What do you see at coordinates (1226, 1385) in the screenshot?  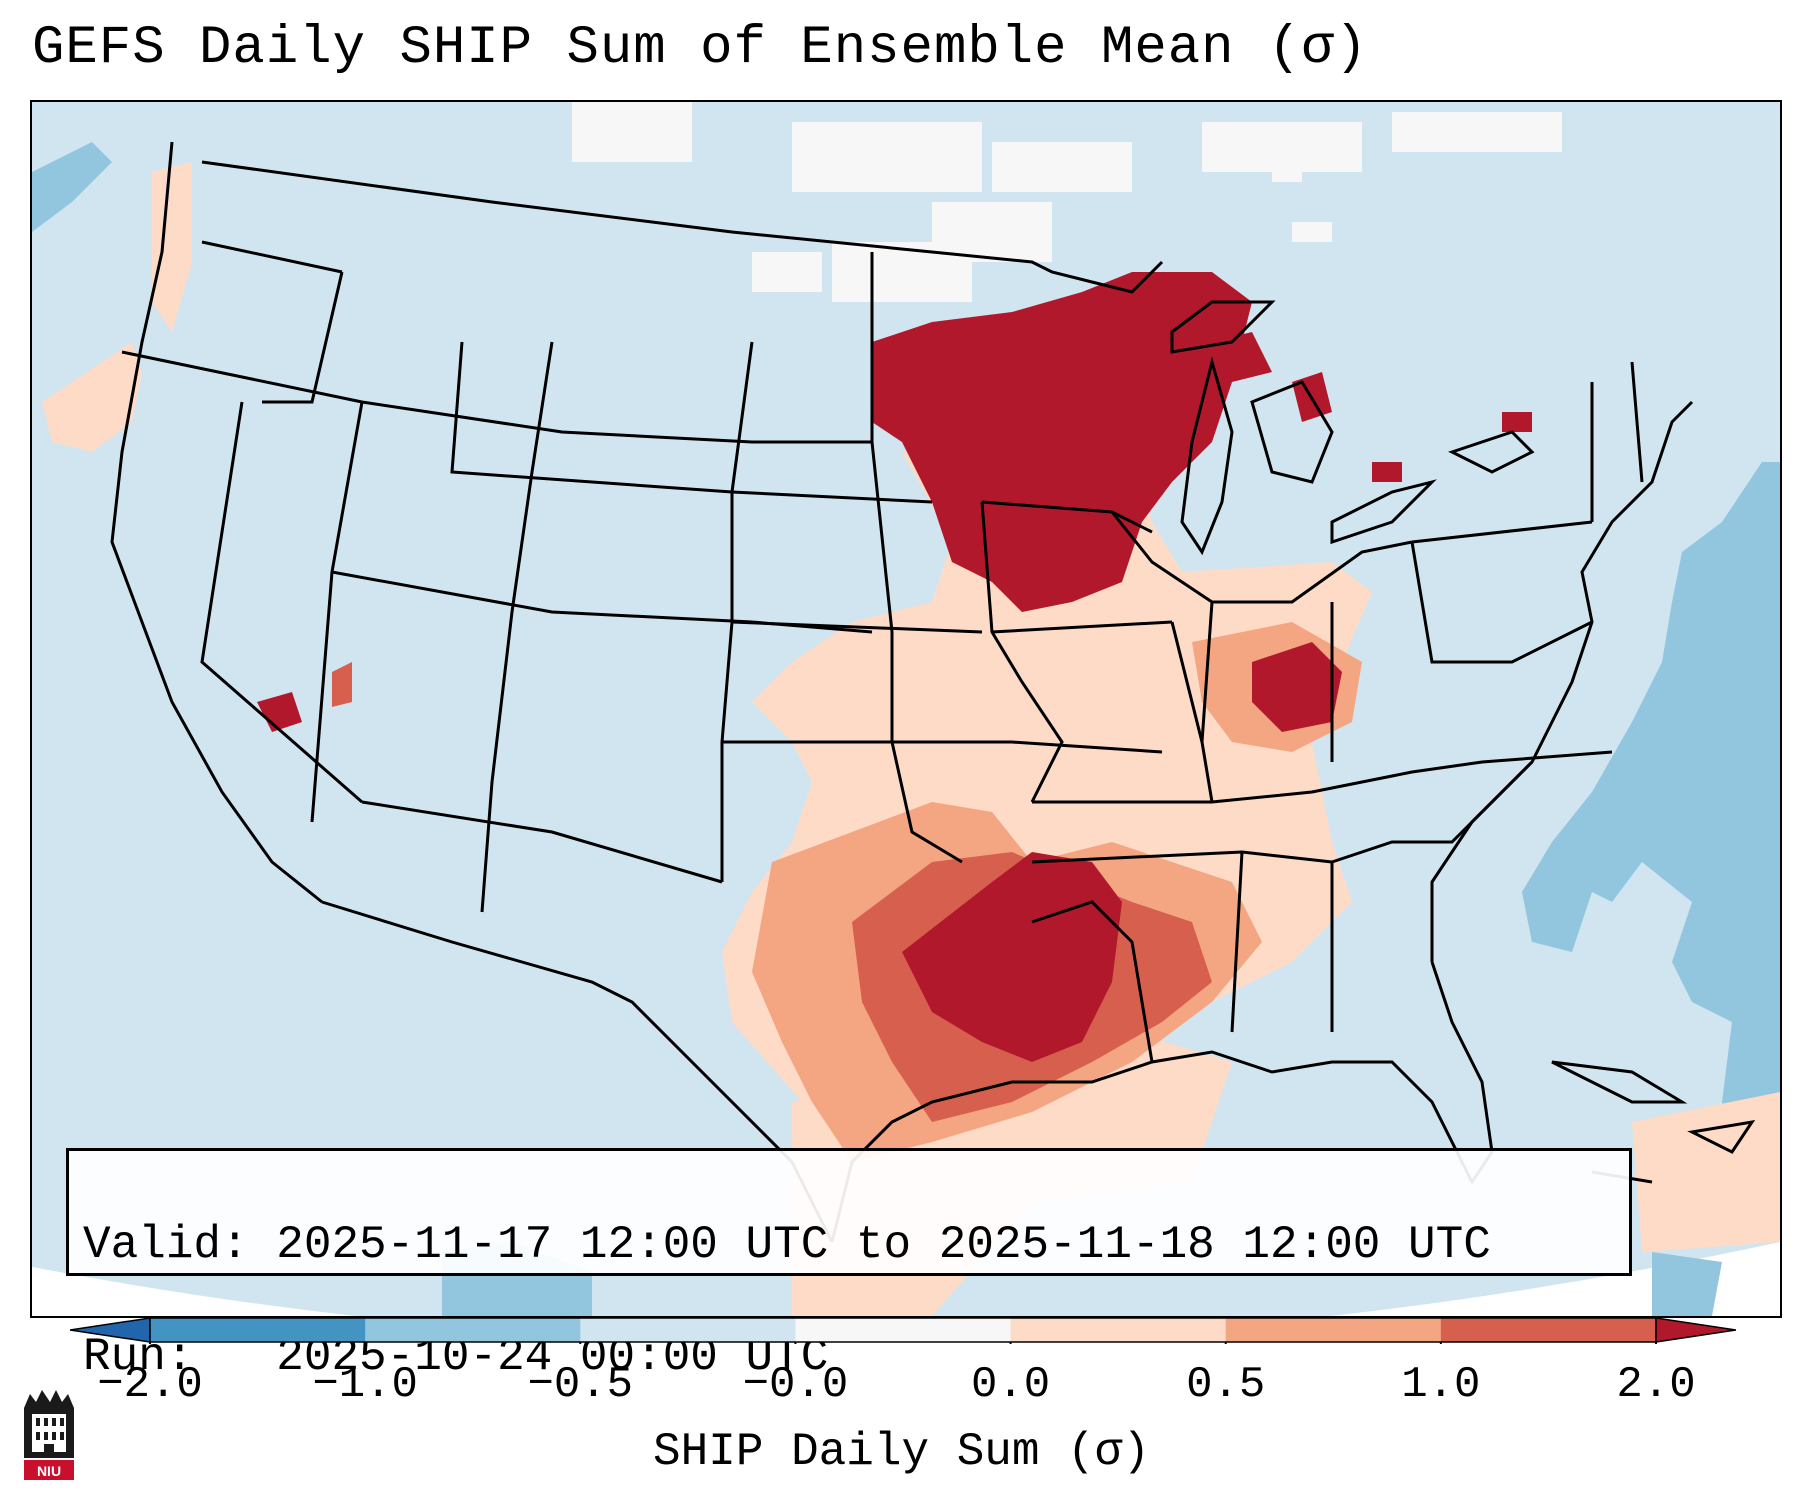 I see `colorbar-tick-label: 0.5` at bounding box center [1226, 1385].